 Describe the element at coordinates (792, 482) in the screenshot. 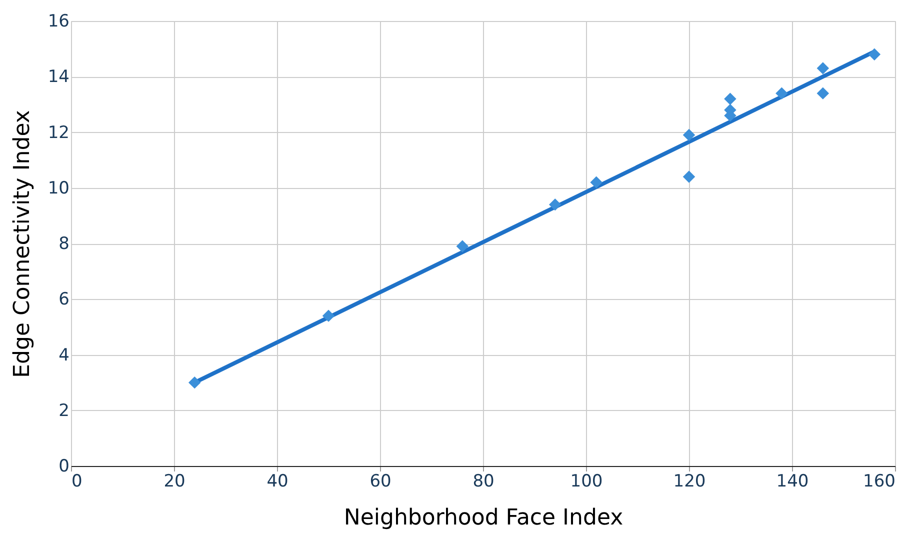

I see `x-tick-label: 140` at that location.